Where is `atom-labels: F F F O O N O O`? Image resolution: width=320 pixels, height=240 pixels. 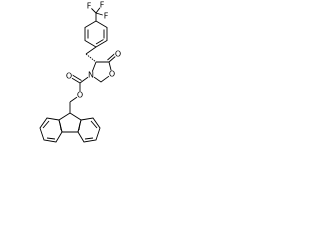 atom-labels: F F F O O N O O is located at coordinates (93, 50).